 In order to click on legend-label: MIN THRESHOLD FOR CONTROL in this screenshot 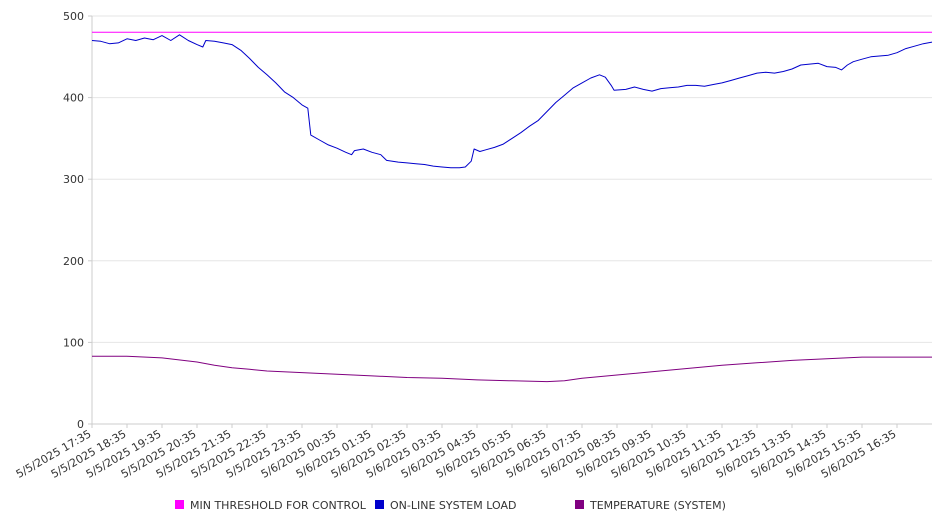, I will do `click(278, 505)`.